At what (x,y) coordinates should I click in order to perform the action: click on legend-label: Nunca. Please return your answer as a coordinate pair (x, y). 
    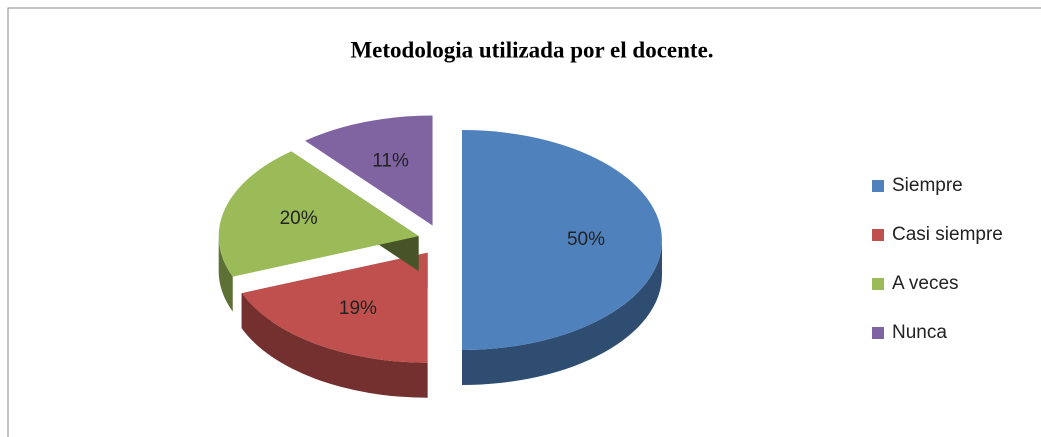
    Looking at the image, I should click on (919, 332).